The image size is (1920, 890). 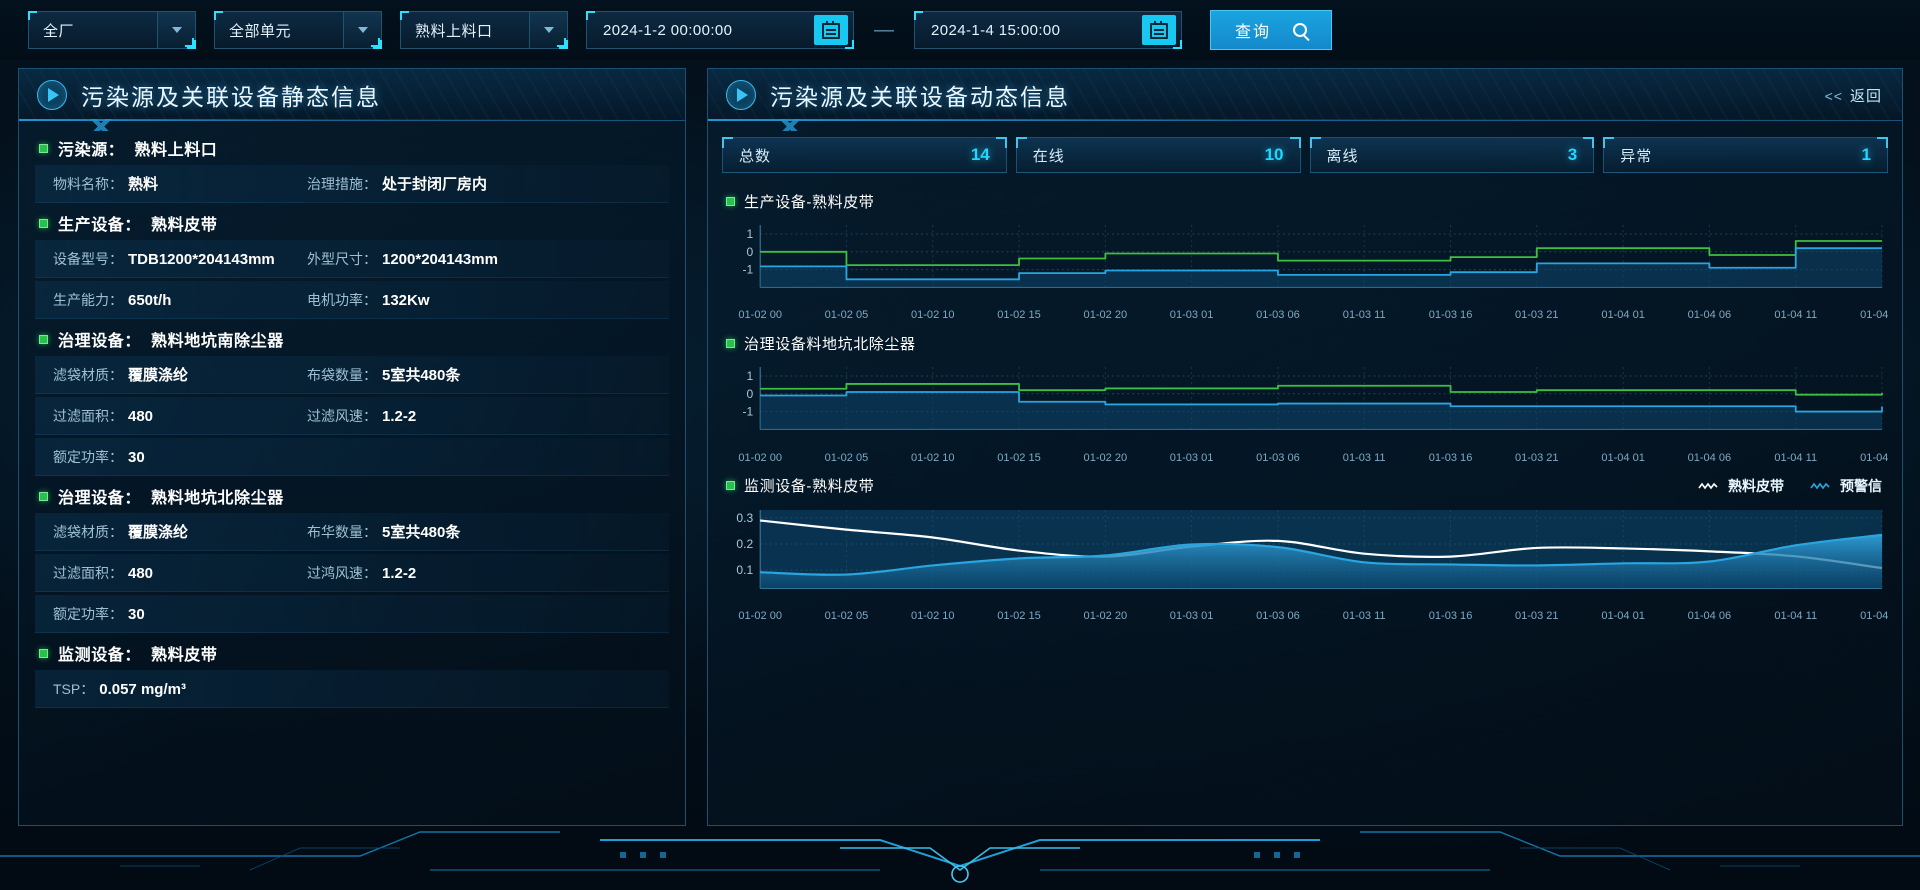 I want to click on info-value: 5室共480条, so click(x=421, y=375).